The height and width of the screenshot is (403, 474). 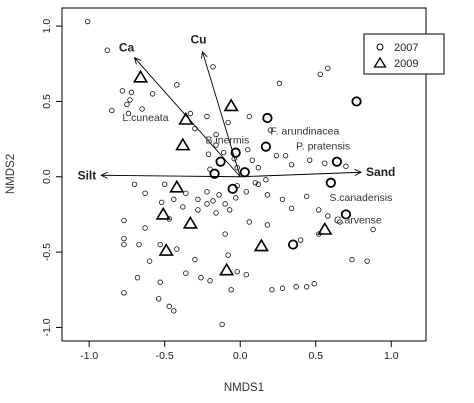 I want to click on vector-arrowhead, so click(x=137, y=60).